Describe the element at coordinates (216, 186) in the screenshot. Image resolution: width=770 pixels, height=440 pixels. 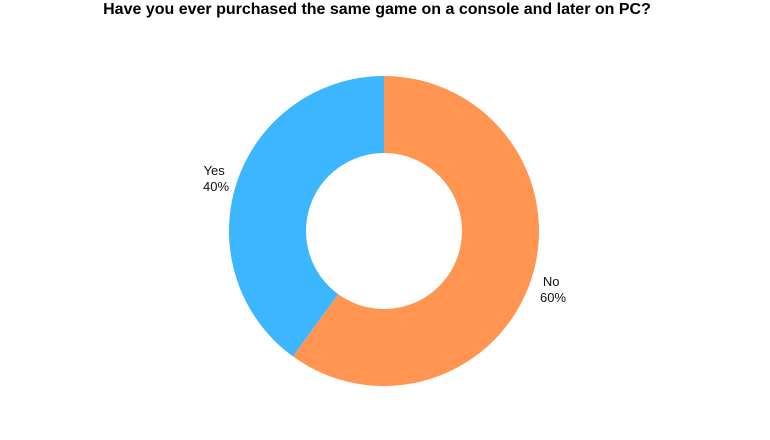
I see `slice-label-yes-value: 40%` at that location.